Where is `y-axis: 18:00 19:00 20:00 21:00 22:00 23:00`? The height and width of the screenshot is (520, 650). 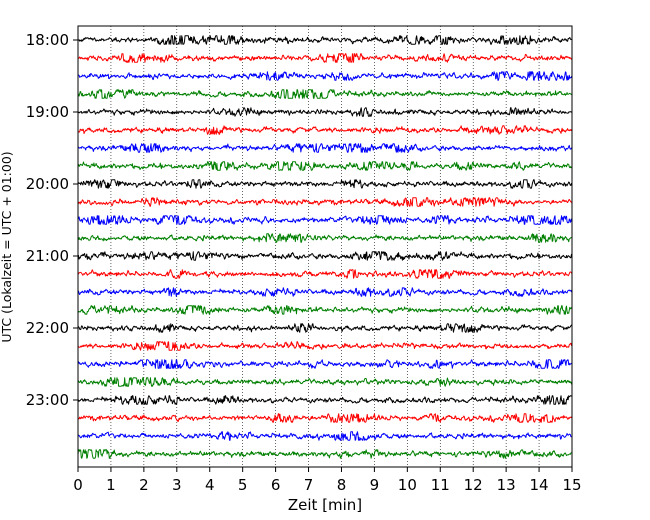 y-axis: 18:00 19:00 20:00 21:00 22:00 23:00 is located at coordinates (52, 220).